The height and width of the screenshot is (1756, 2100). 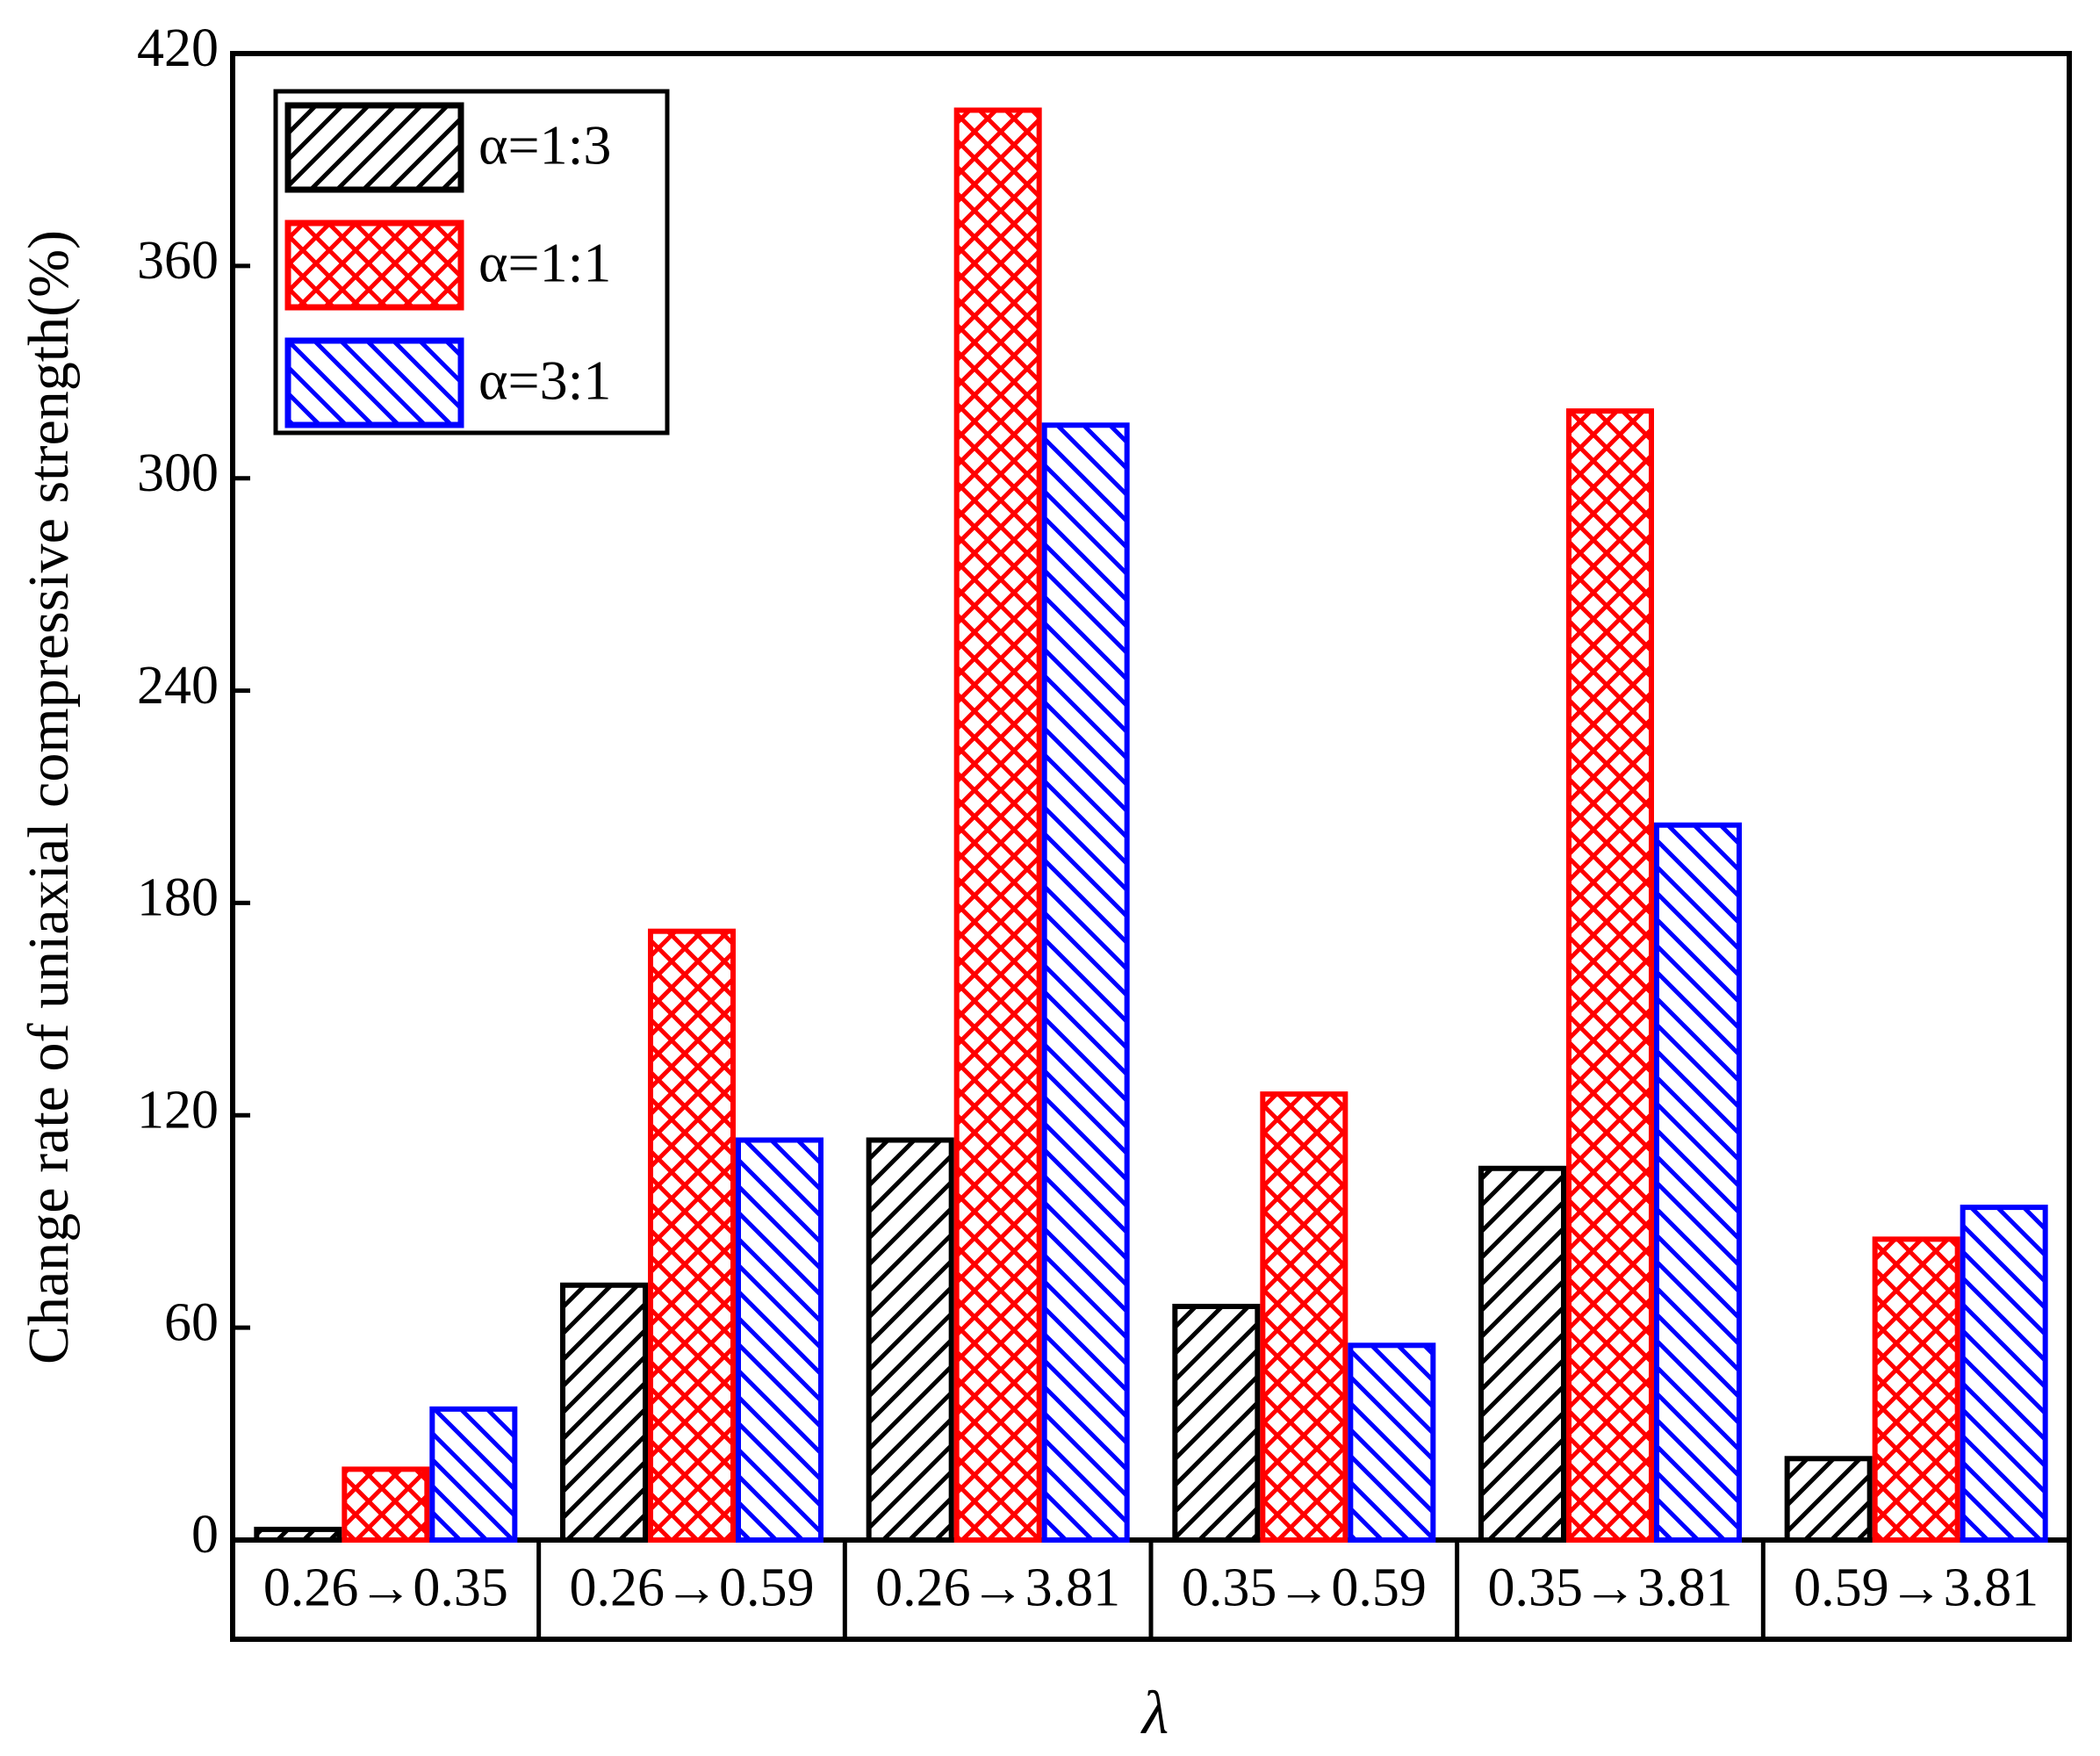 What do you see at coordinates (544, 380) in the screenshot?
I see `legend-label: α=3:1` at bounding box center [544, 380].